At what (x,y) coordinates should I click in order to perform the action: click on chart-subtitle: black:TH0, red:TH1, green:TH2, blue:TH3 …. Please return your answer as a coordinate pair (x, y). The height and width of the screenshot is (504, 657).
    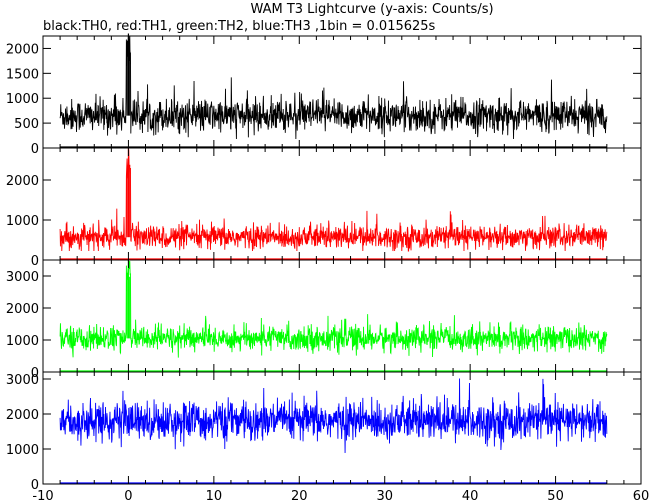
    Looking at the image, I should click on (239, 26).